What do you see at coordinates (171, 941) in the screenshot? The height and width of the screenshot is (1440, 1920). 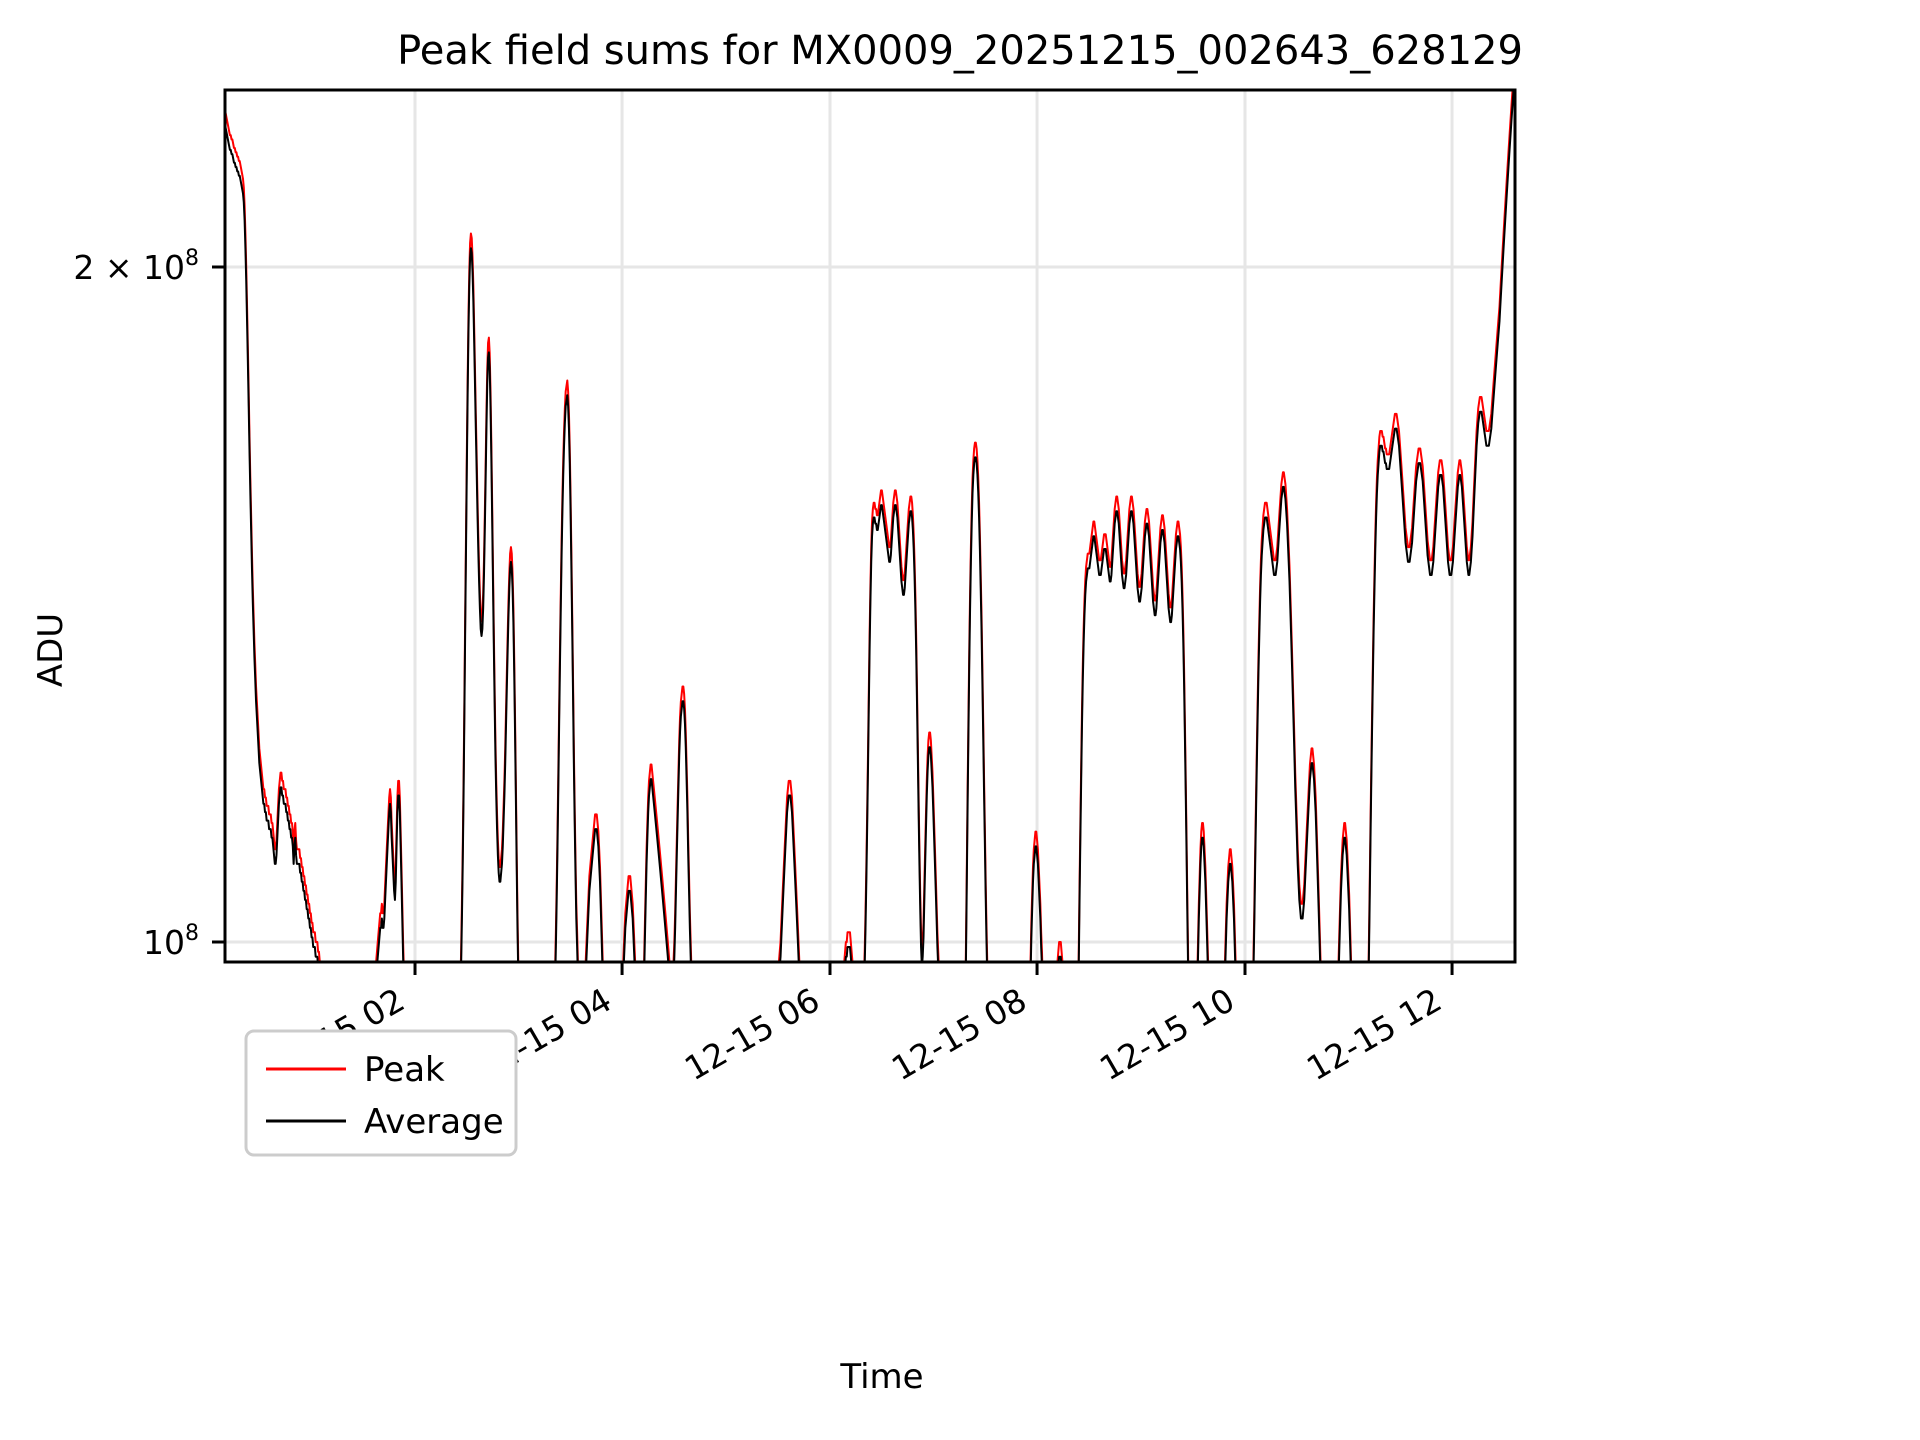 I see `y-tick-label-1: 108` at bounding box center [171, 941].